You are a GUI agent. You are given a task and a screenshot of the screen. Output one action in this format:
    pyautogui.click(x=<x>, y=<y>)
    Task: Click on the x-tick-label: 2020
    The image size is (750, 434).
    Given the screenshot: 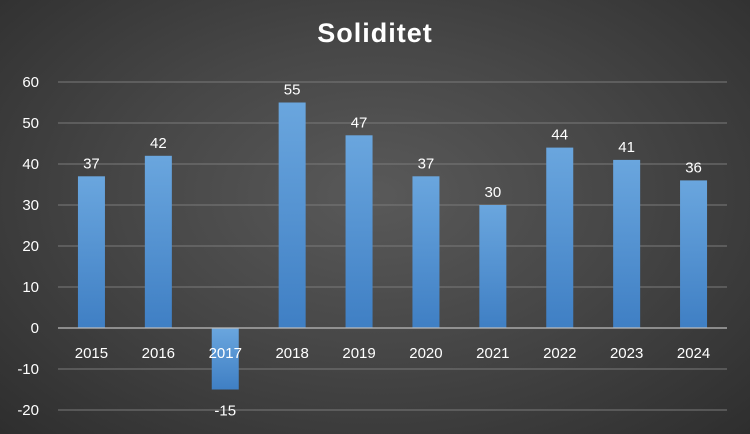 What is the action you would take?
    pyautogui.click(x=425, y=353)
    